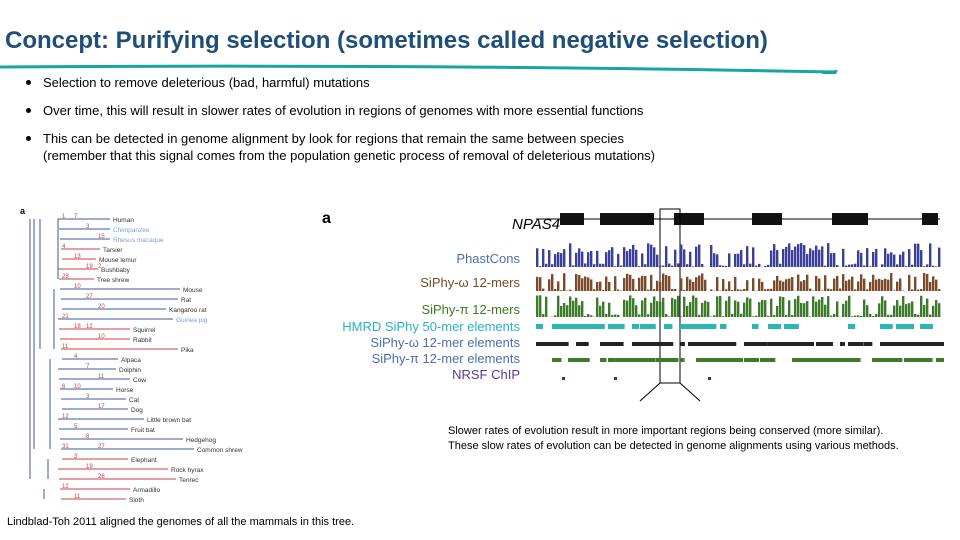  What do you see at coordinates (88, 367) in the screenshot?
I see `branch-number: 7` at bounding box center [88, 367].